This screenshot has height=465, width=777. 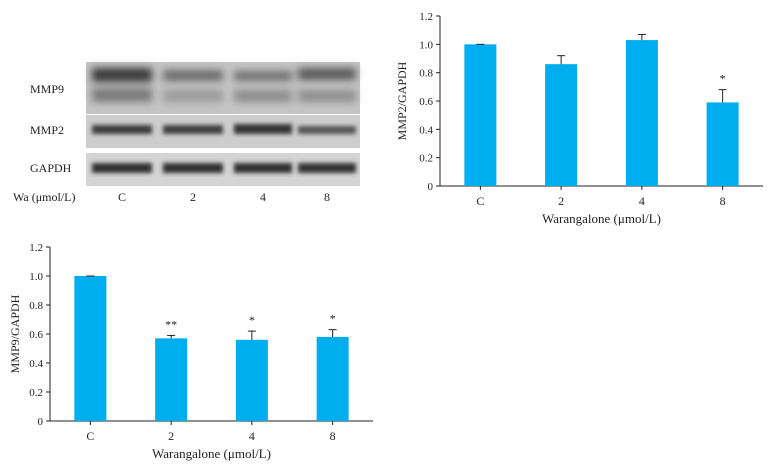 I want to click on blot-lane-c: C, so click(x=122, y=197).